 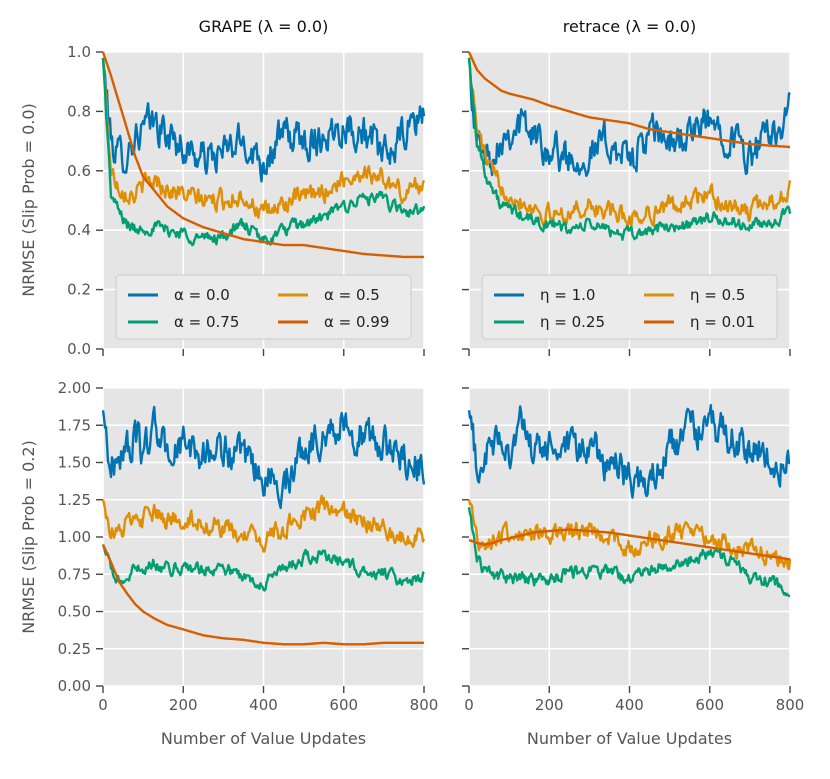 What do you see at coordinates (74, 574) in the screenshot?
I see `y-tick-label: 0.75` at bounding box center [74, 574].